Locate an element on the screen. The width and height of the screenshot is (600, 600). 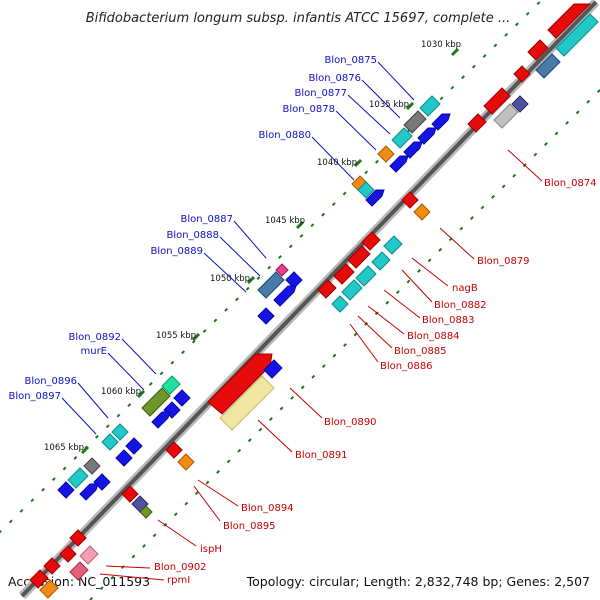
gene-label-Blon_0877: Blon_0877 is located at coordinates (320, 93).